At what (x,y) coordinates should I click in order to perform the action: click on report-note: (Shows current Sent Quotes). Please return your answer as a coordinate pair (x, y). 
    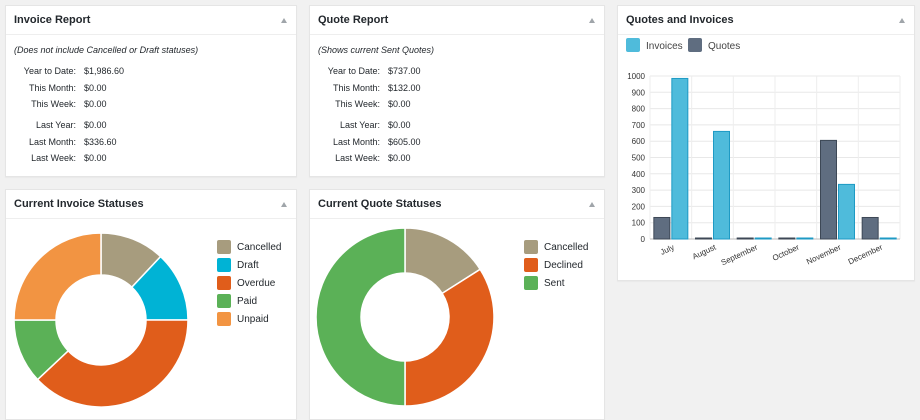
    Looking at the image, I should click on (376, 50).